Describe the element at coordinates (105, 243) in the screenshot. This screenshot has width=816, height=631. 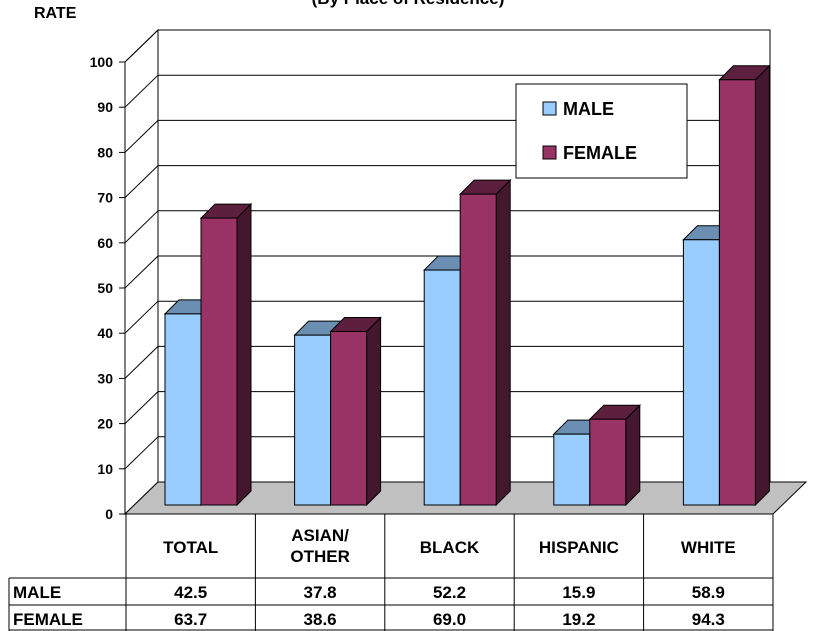
I see `y-tick-label: 60` at that location.